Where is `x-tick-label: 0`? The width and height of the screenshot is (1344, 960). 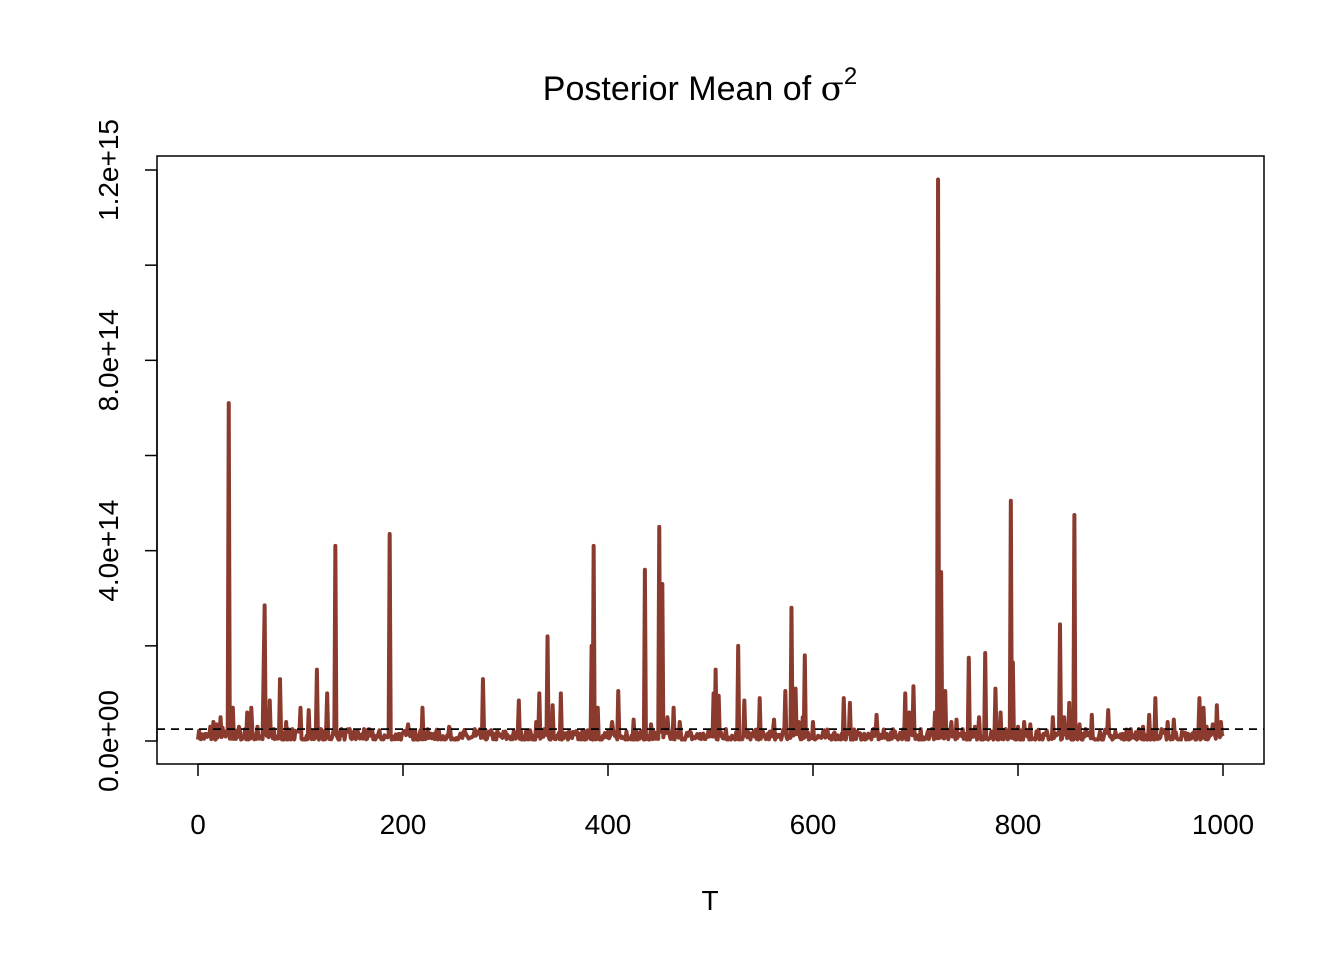 x-tick-label: 0 is located at coordinates (198, 824).